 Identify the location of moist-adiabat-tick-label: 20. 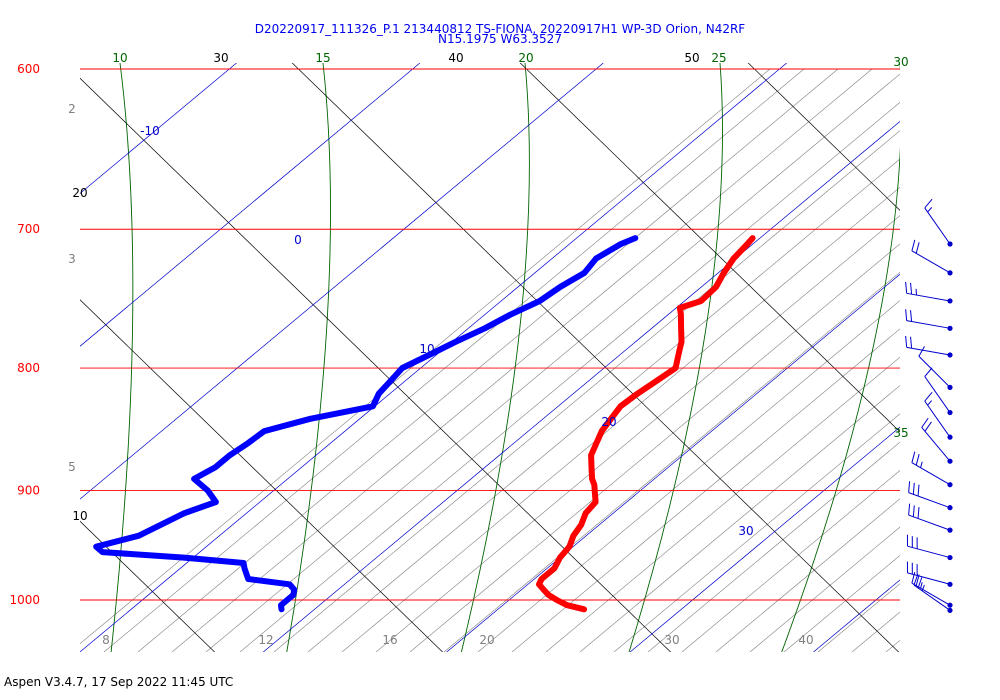
(525, 58).